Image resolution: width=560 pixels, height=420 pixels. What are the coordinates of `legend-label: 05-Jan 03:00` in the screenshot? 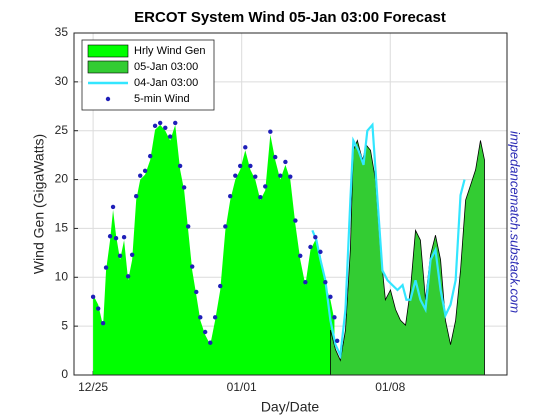 It's located at (166, 67).